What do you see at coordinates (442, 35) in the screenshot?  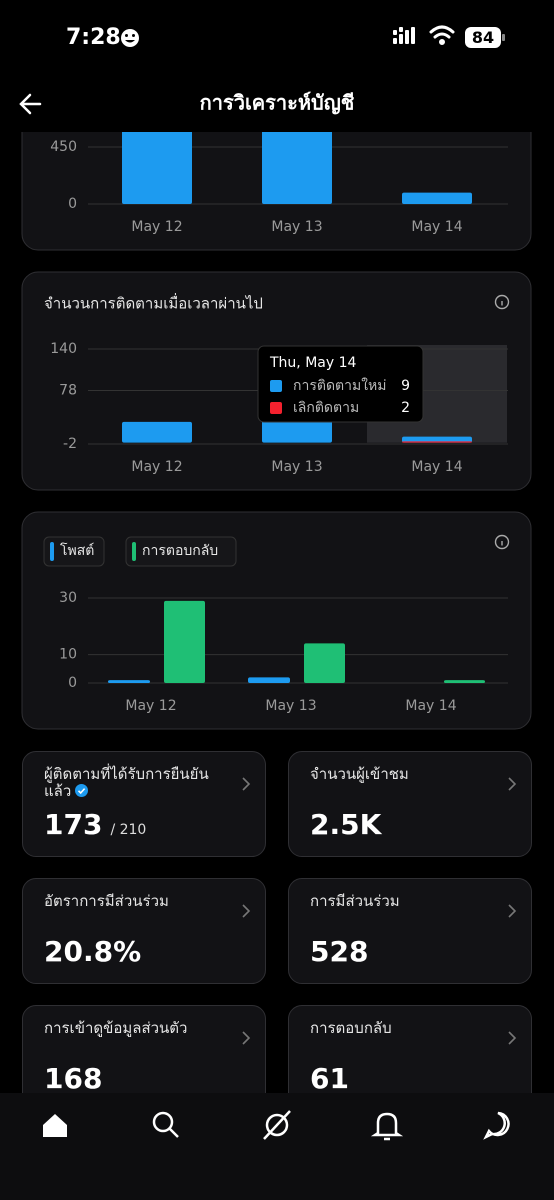 I see `wifi-icon` at bounding box center [442, 35].